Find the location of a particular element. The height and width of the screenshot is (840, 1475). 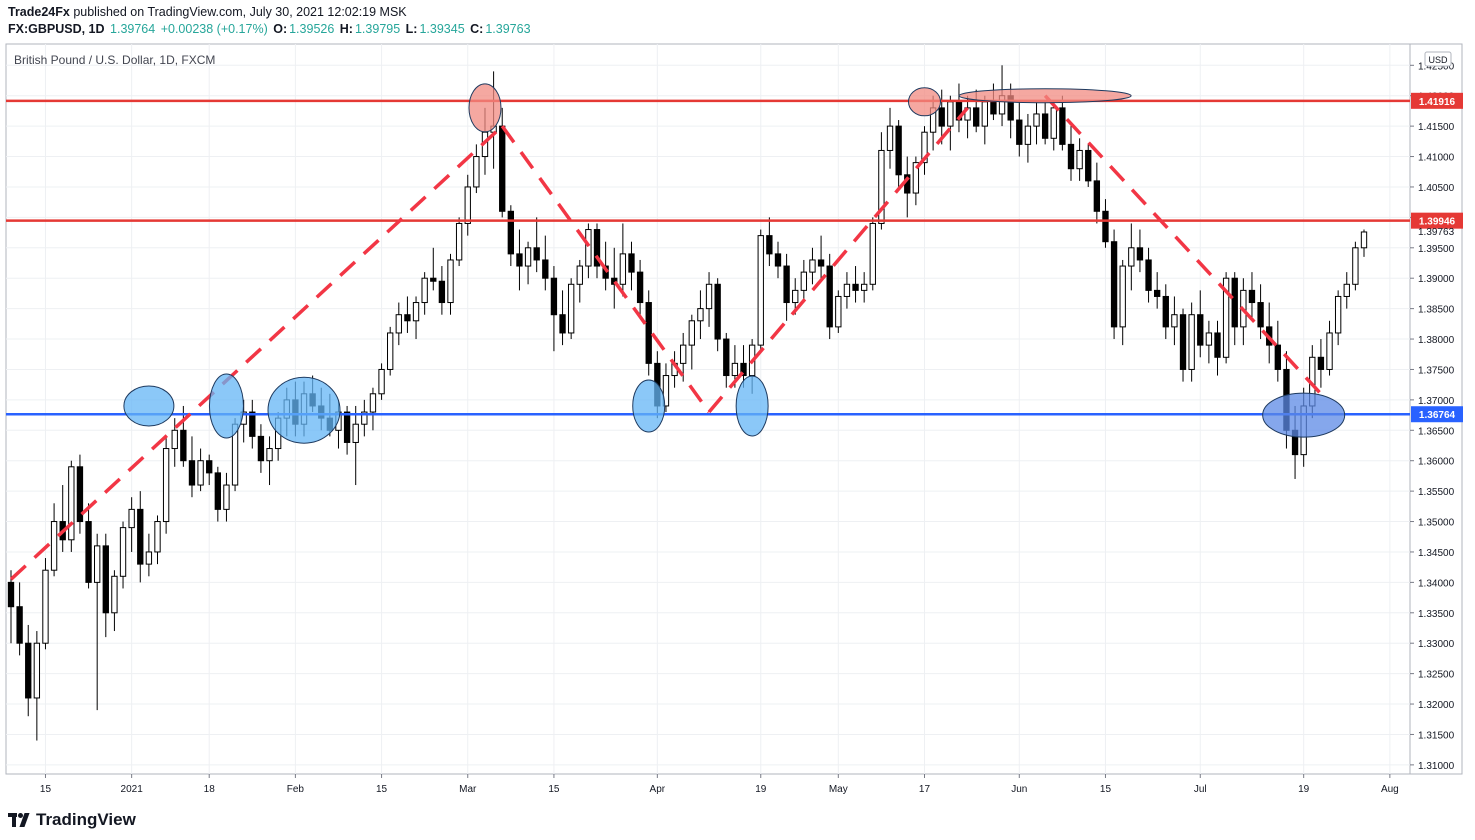

currency-badge-label: USD is located at coordinates (1438, 60).